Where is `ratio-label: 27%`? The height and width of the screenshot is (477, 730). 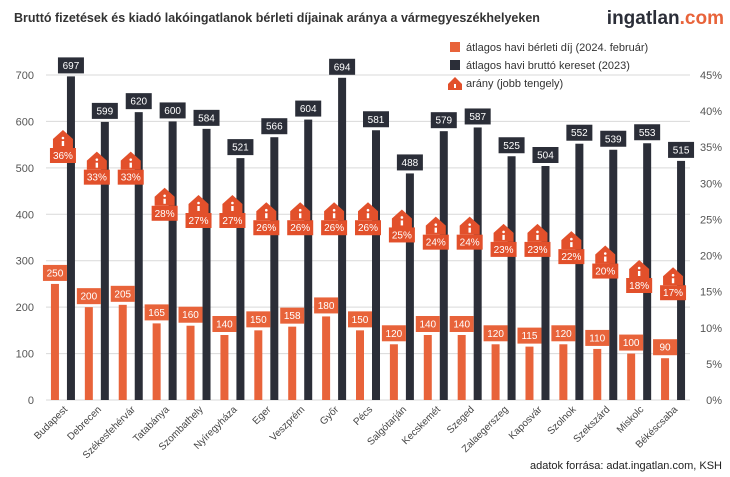
ratio-label: 27% is located at coordinates (198, 220).